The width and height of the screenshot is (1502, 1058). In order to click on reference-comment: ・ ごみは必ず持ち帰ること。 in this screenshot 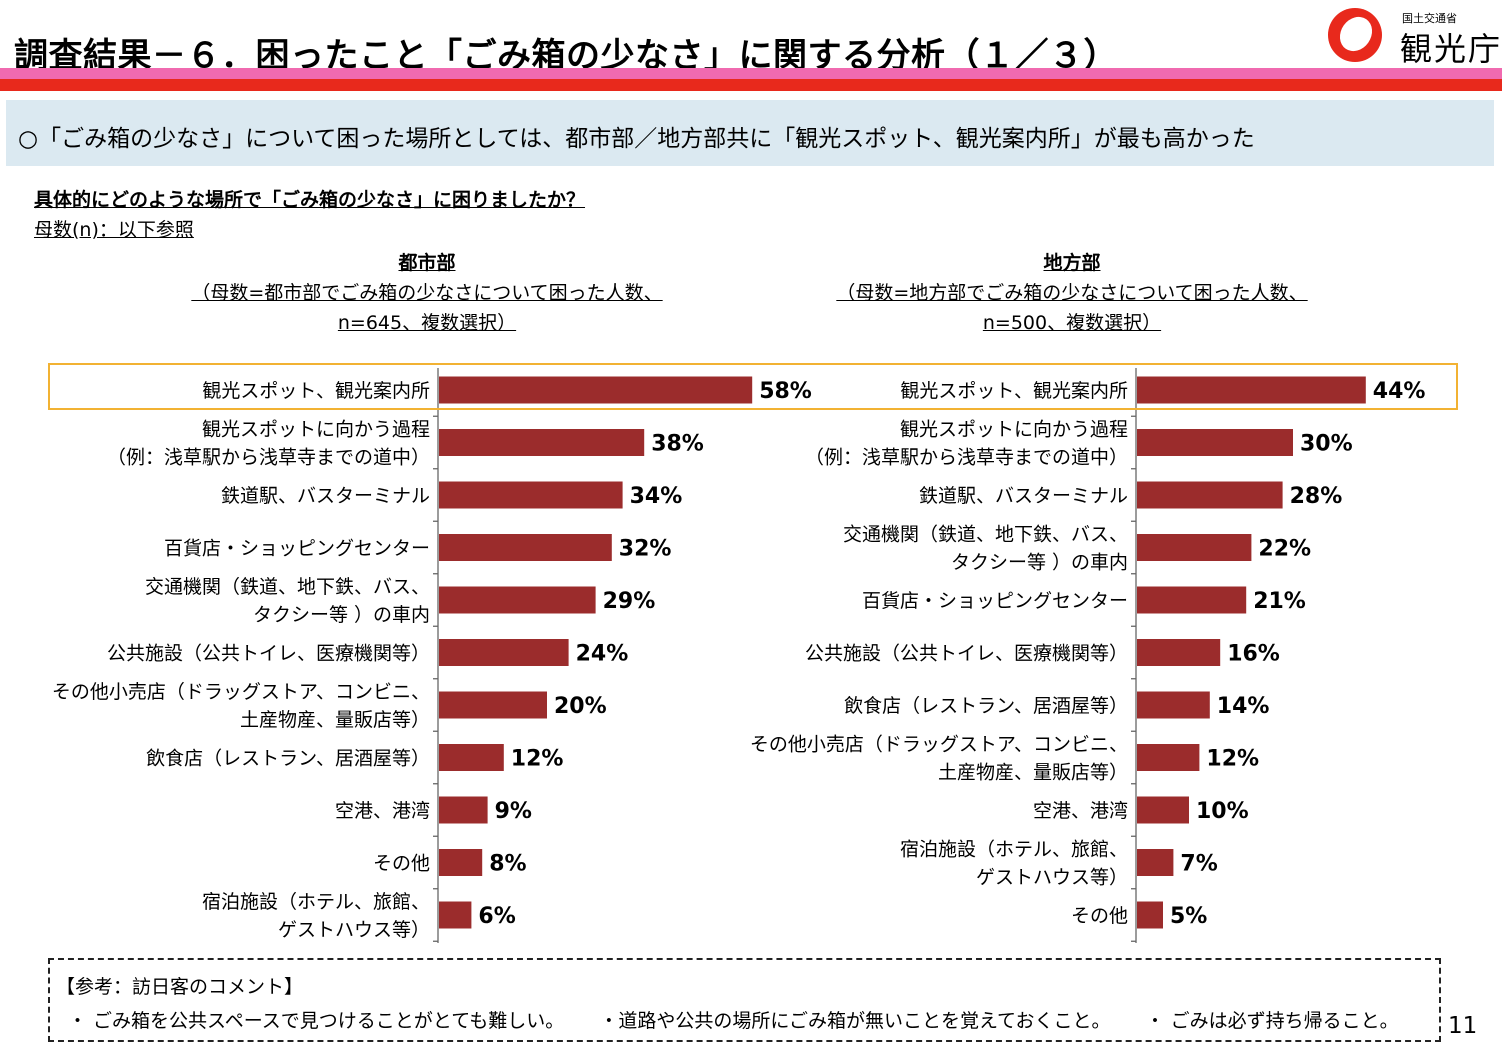, I will do `click(1272, 1021)`.